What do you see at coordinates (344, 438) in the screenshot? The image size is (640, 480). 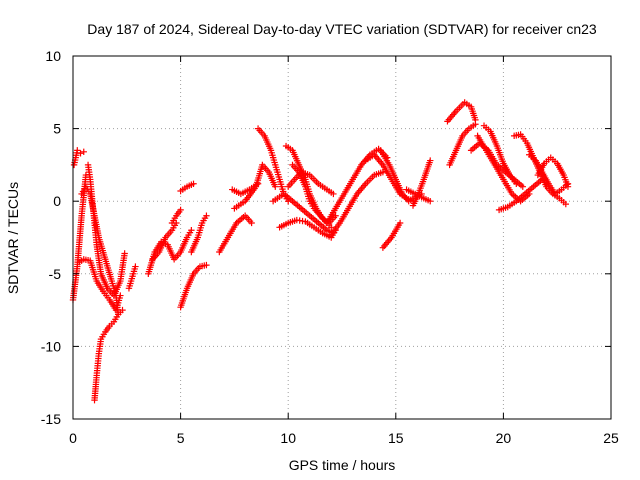 I see `x-tick-labels: 0 5 10 15 20 25` at bounding box center [344, 438].